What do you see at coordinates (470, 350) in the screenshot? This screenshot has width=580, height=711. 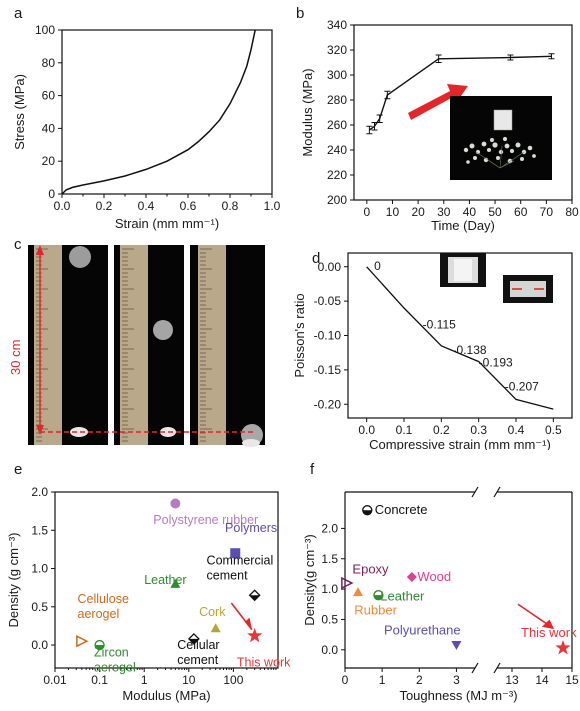 I see `value-annotation: -0.138` at bounding box center [470, 350].